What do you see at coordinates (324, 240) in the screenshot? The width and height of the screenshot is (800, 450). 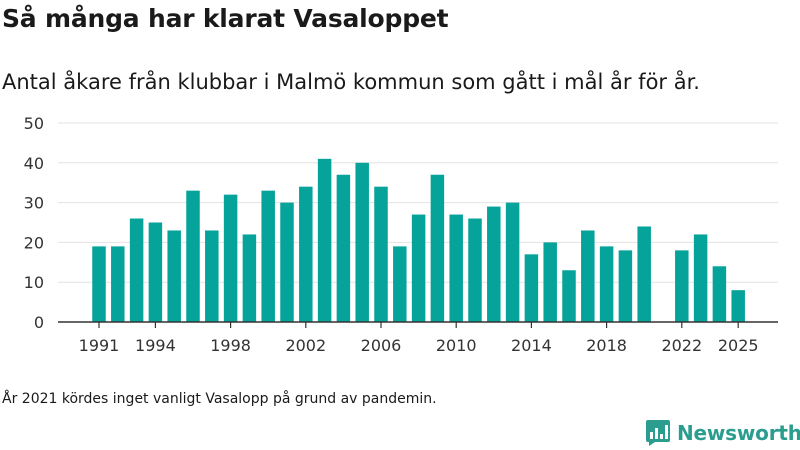 I see `bar-2003` at bounding box center [324, 240].